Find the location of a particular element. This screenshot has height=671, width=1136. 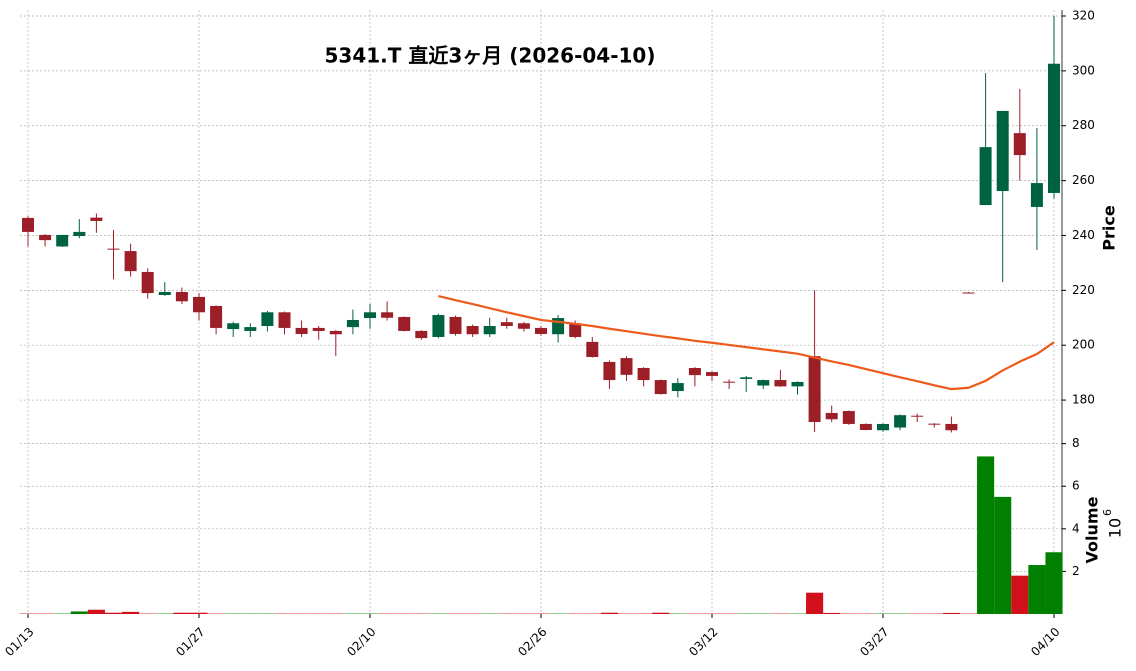

volume-offset-exponent: 6 is located at coordinates (1107, 512).